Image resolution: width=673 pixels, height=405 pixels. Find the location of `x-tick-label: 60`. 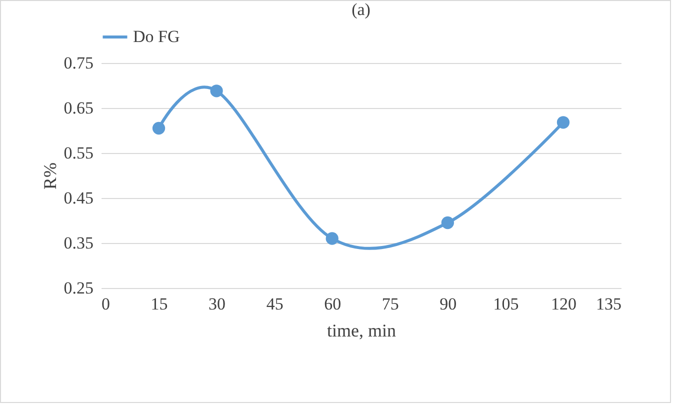

x-tick-label: 60 is located at coordinates (333, 304).